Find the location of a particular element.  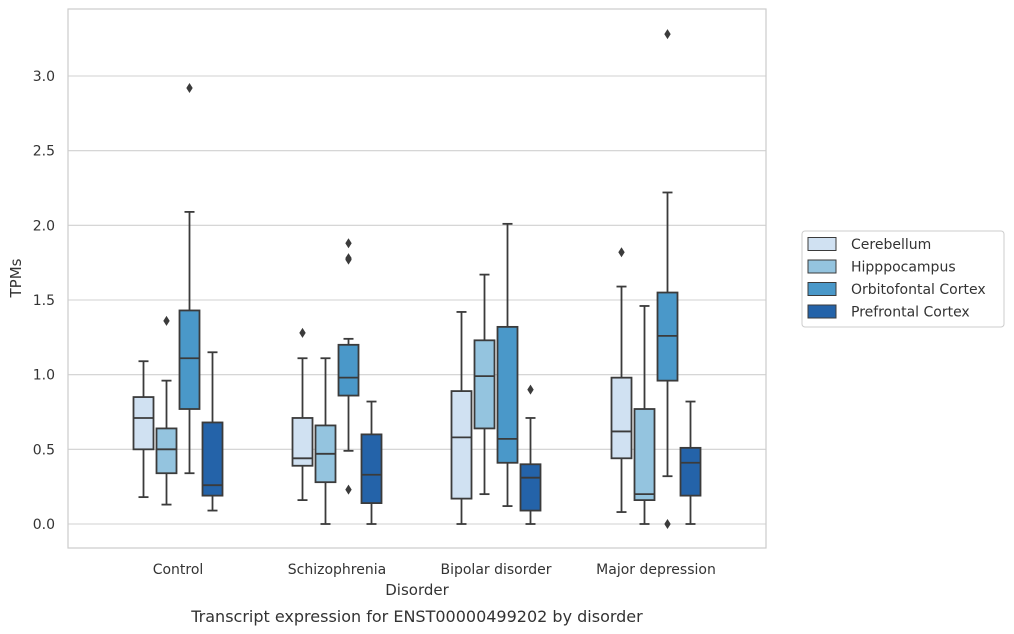

y-tick-label: 2.5 is located at coordinates (44, 152).